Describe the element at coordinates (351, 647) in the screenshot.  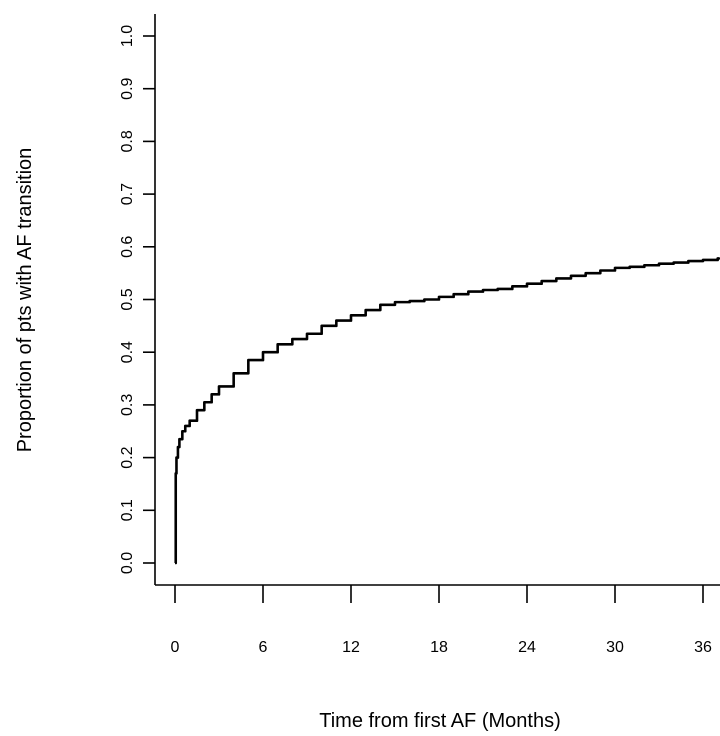
I see `x-tick-label: 12` at that location.